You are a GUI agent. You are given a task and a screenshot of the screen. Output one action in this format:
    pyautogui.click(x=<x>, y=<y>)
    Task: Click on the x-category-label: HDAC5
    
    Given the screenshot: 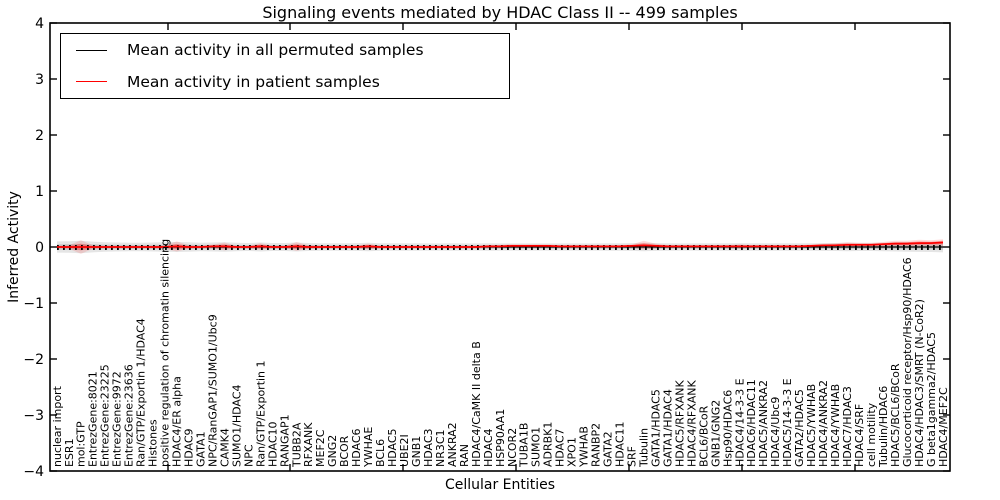 What is the action you would take?
    pyautogui.click(x=392, y=447)
    